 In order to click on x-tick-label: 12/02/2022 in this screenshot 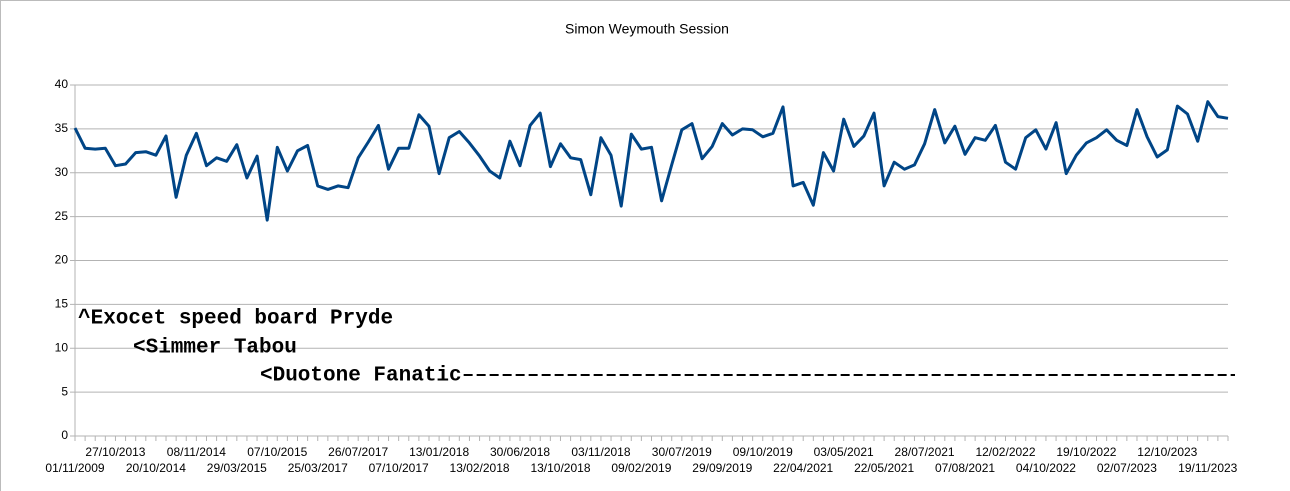, I will do `click(1005, 452)`.